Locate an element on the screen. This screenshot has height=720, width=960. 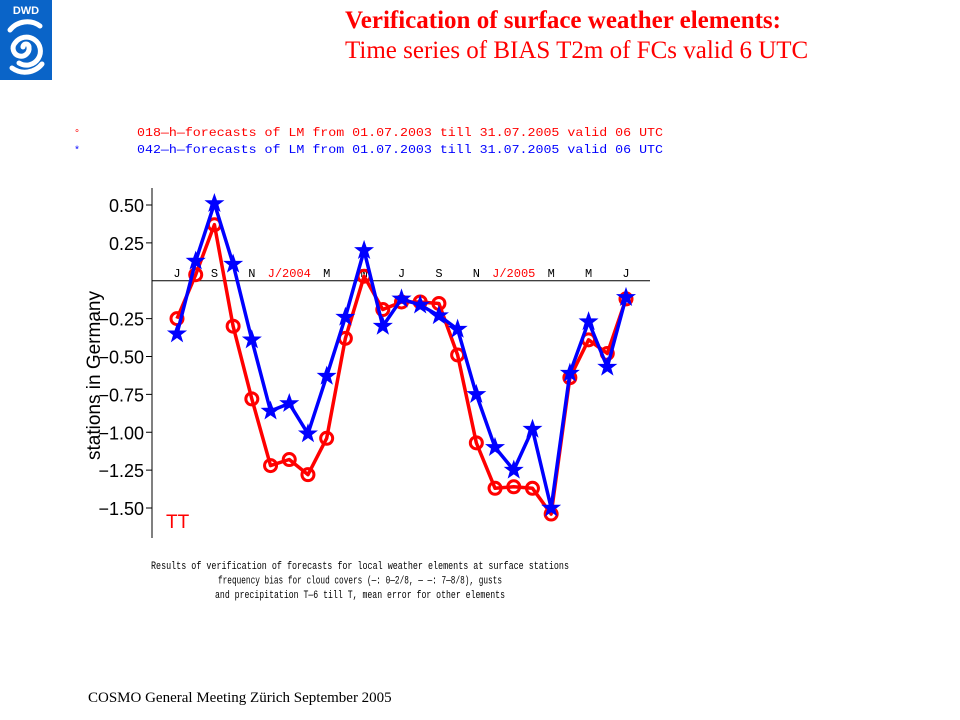
y-tick-label: −1.50 is located at coordinates (121, 509).